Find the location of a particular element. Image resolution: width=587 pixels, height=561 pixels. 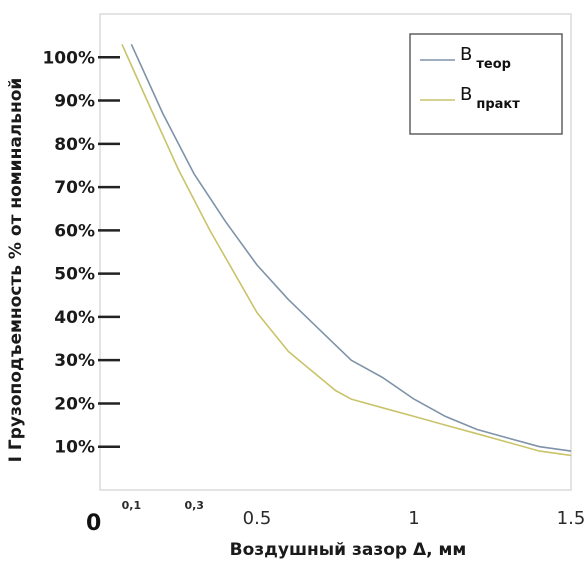

y-tick-label: 10% is located at coordinates (74, 448).